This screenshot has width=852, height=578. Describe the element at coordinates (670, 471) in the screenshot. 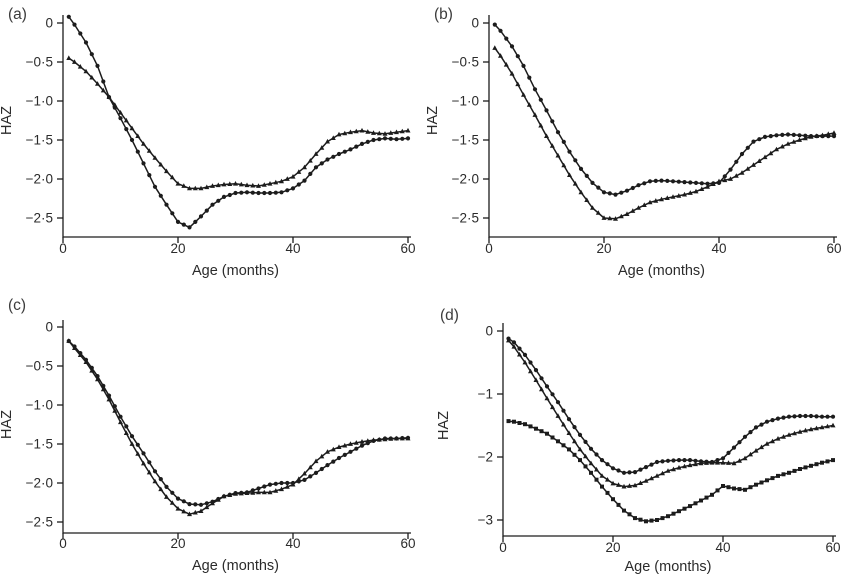

I see `square-marker-curve-markers` at that location.